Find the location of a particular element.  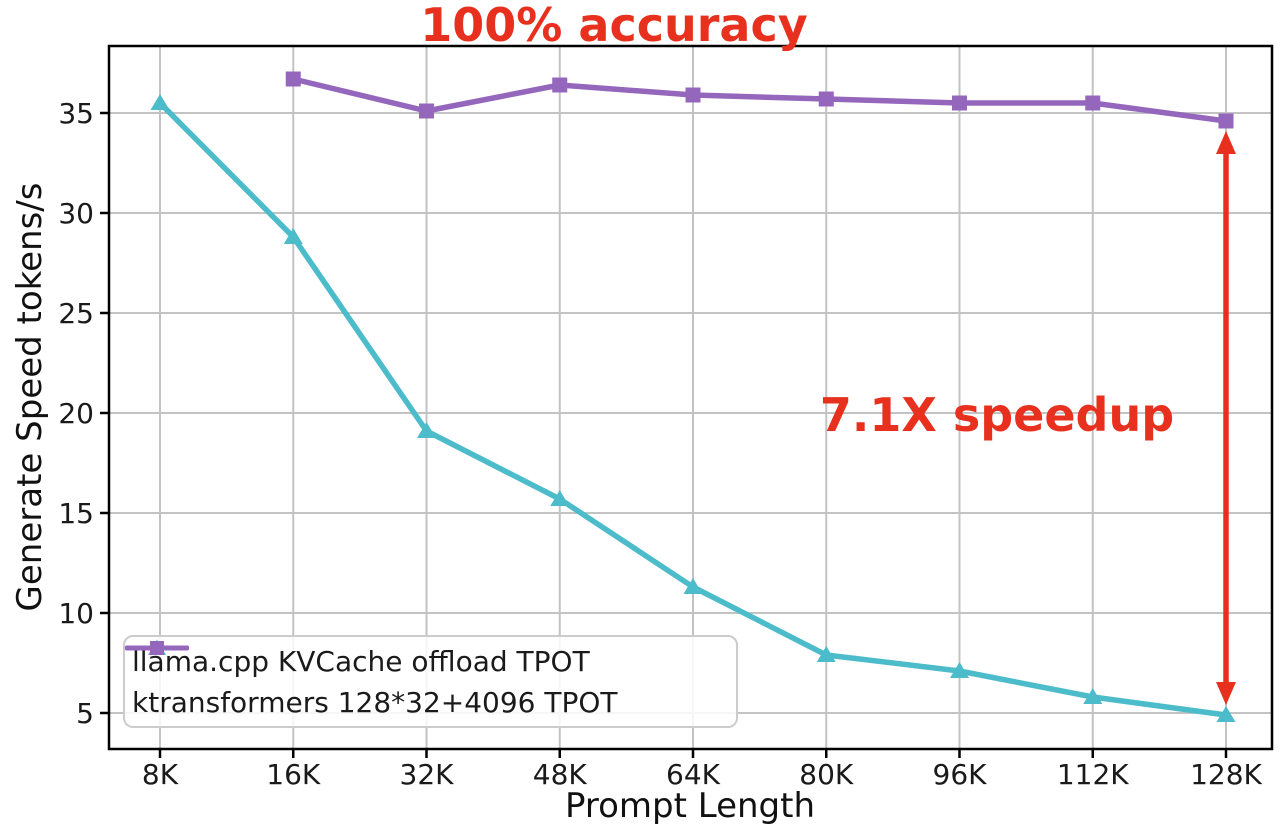

legend-swatch is located at coordinates (157, 648).